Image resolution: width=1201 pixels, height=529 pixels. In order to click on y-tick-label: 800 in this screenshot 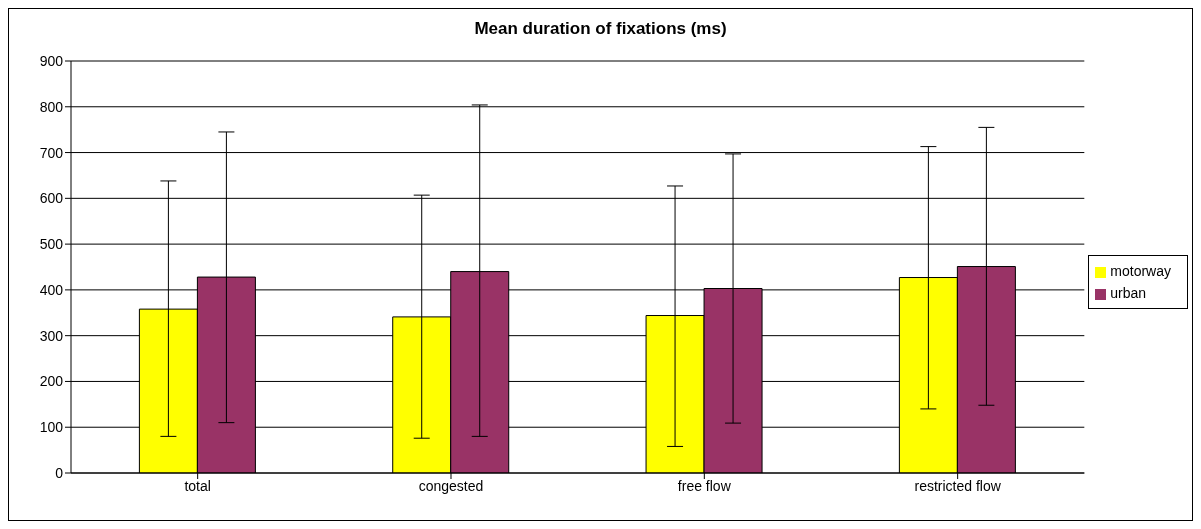, I will do `click(51, 106)`.